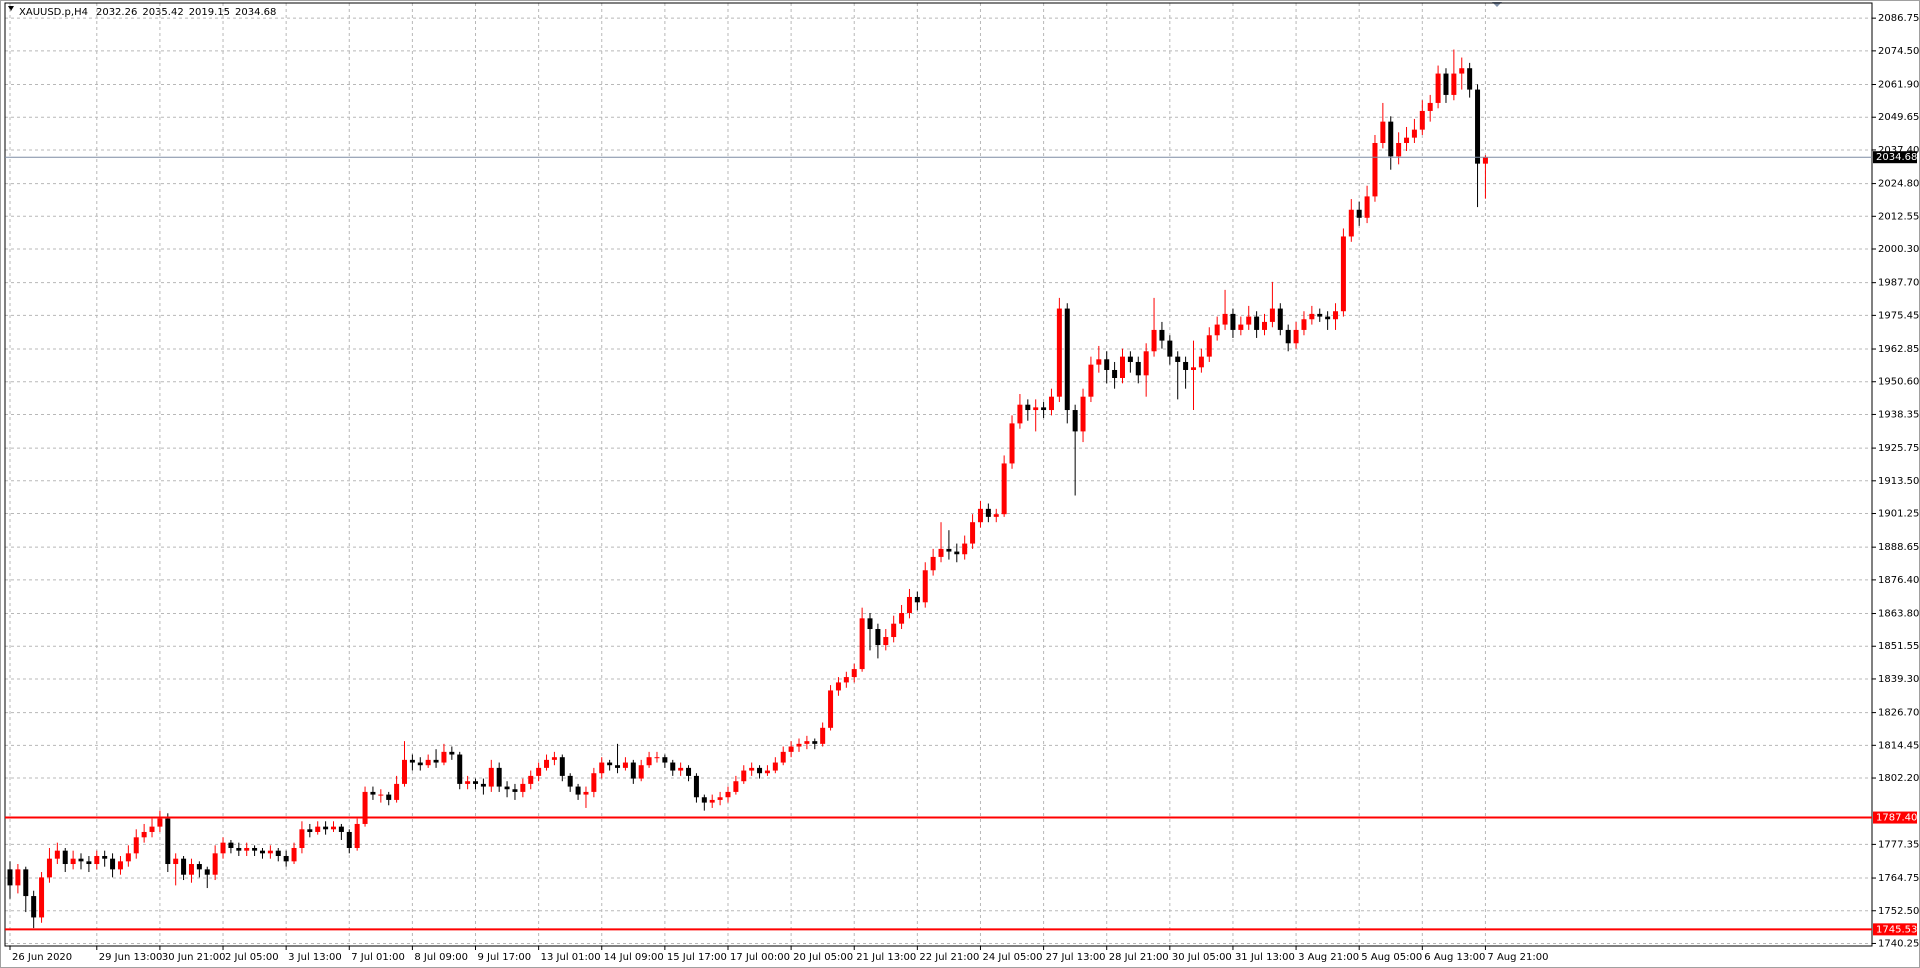  Describe the element at coordinates (1517, 957) in the screenshot. I see `x-tick-label: 7 Aug 21:00` at that location.